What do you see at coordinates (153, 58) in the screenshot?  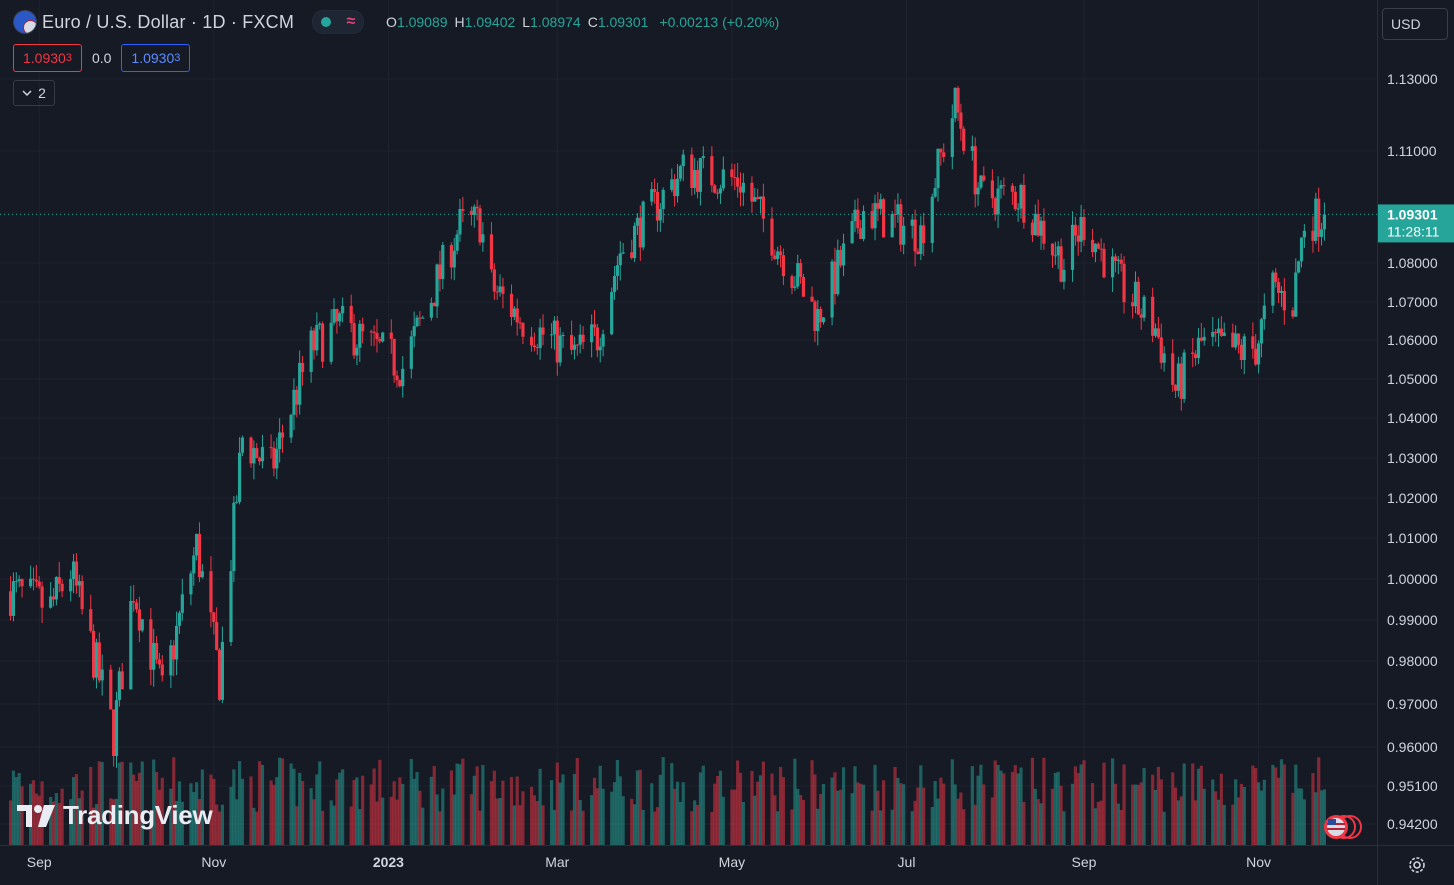 I see `buy-price: 1.0930` at bounding box center [153, 58].